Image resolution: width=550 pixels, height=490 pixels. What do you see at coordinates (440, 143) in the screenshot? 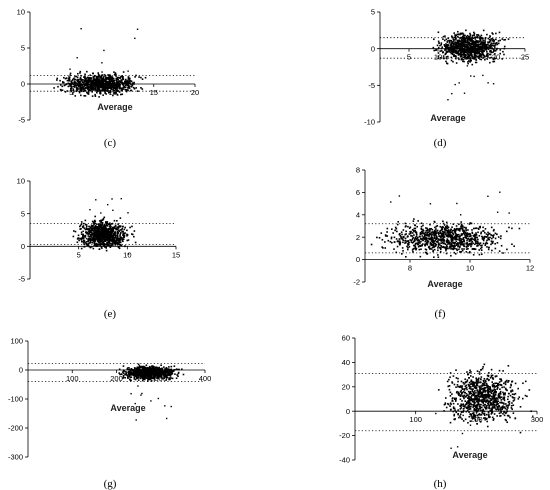
I see `panel-caption: (d)` at bounding box center [440, 143].